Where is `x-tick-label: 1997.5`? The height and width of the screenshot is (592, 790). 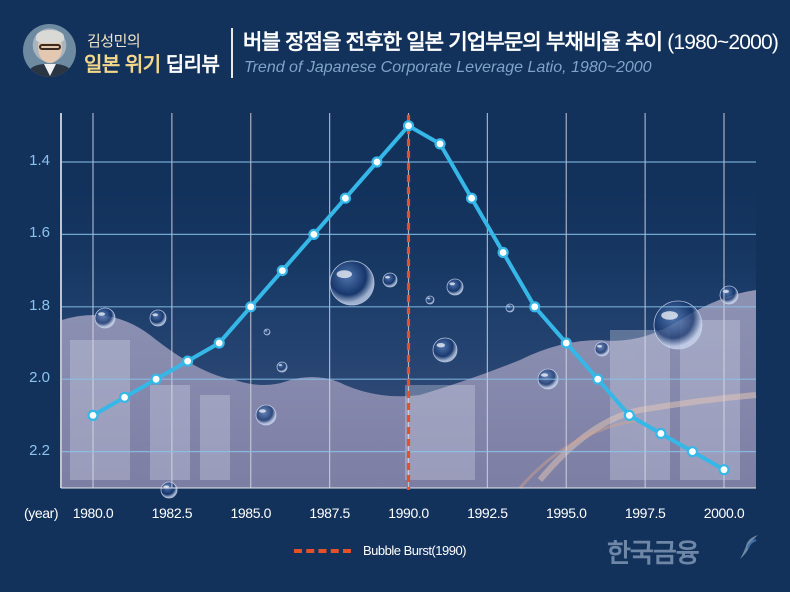 x-tick-label: 1997.5 is located at coordinates (645, 513).